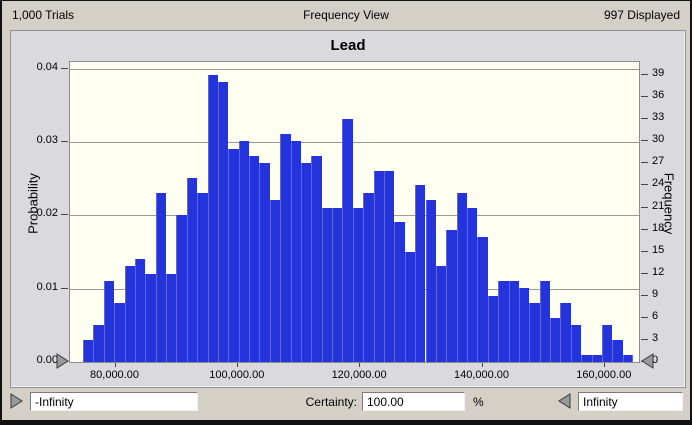 This screenshot has width=692, height=425. Describe the element at coordinates (658, 249) in the screenshot. I see `freq-tick-label: 15` at that location.